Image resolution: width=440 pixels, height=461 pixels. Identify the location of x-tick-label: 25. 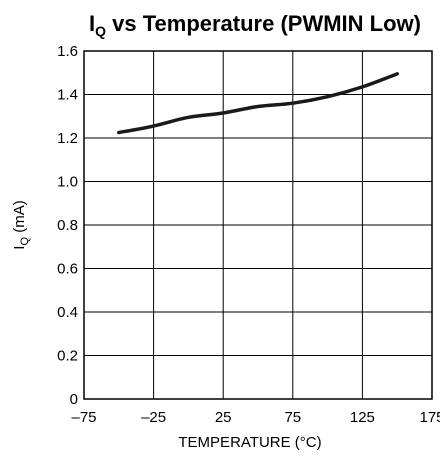
(223, 417).